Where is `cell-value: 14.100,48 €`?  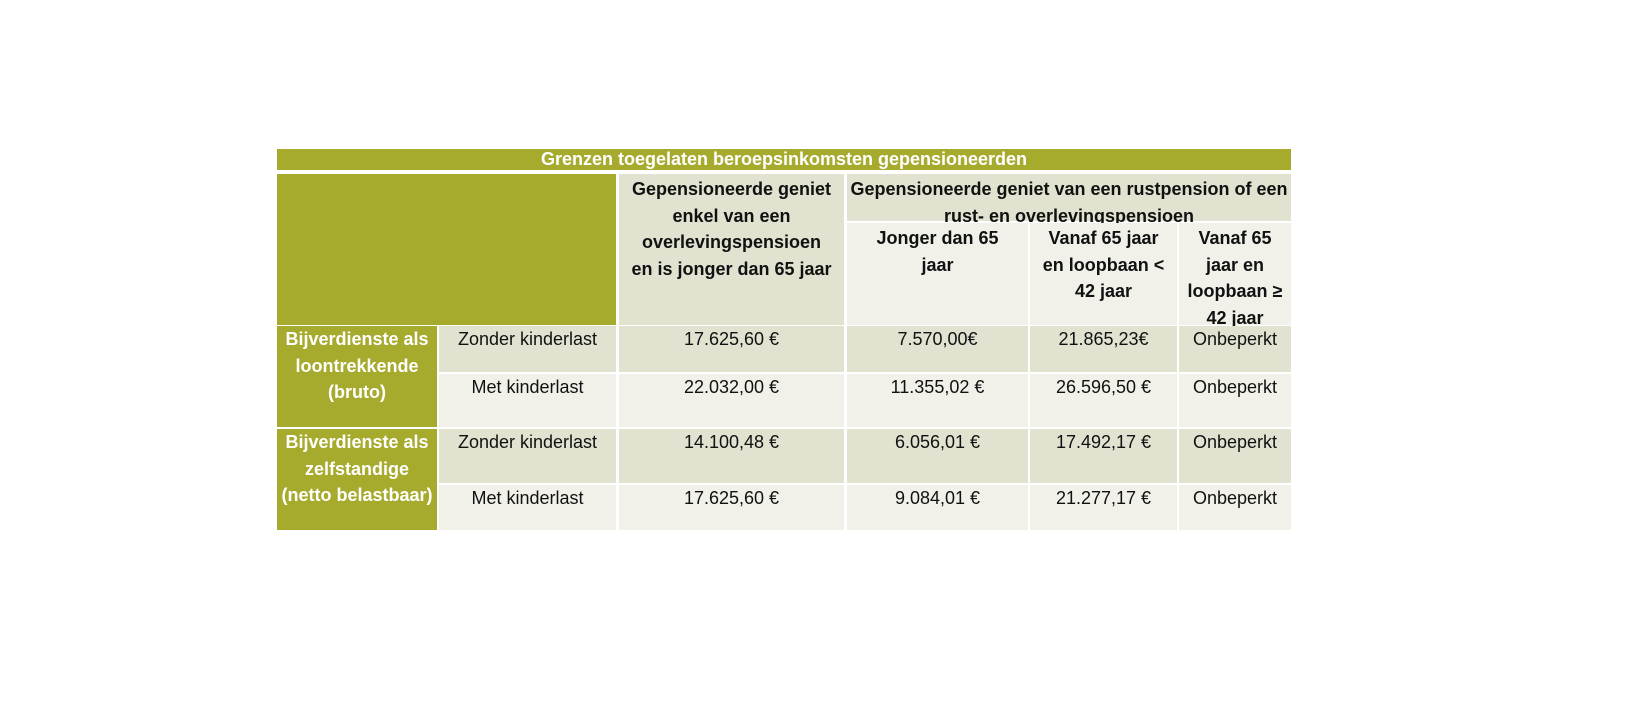
cell-value: 14.100,48 € is located at coordinates (731, 442).